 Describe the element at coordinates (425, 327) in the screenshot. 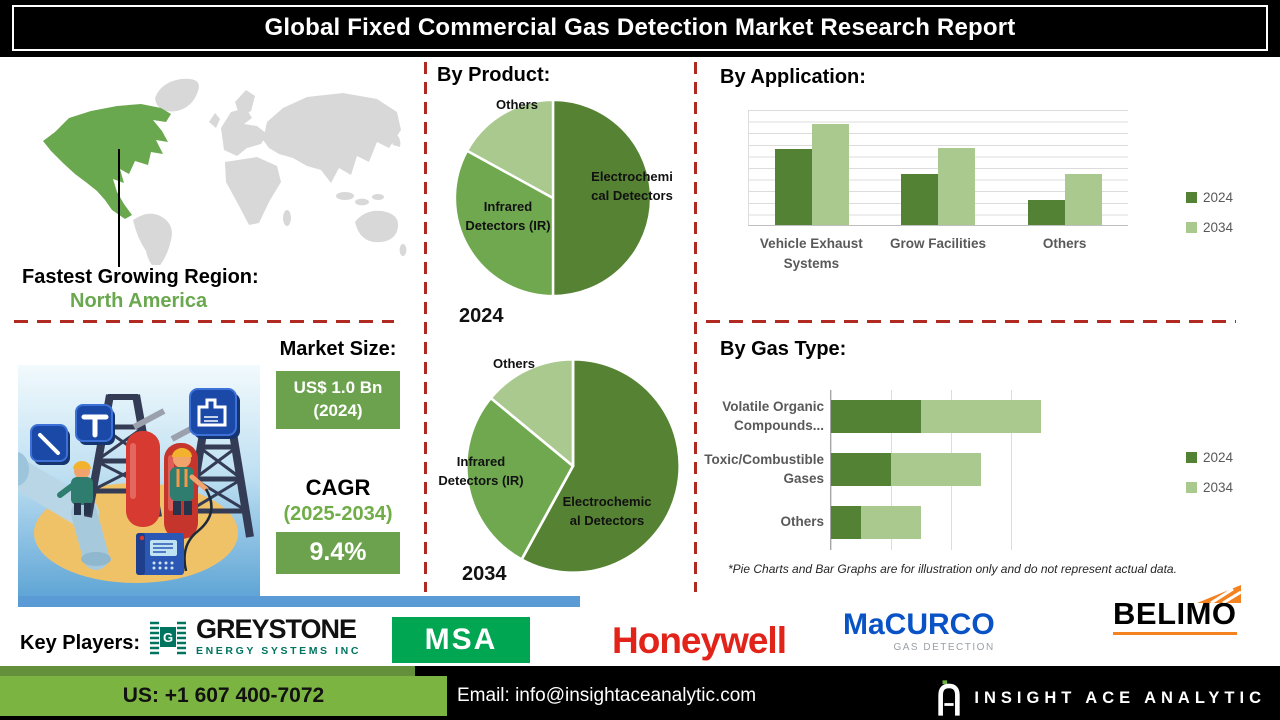

I see `dashed-divider-vertical-left` at that location.